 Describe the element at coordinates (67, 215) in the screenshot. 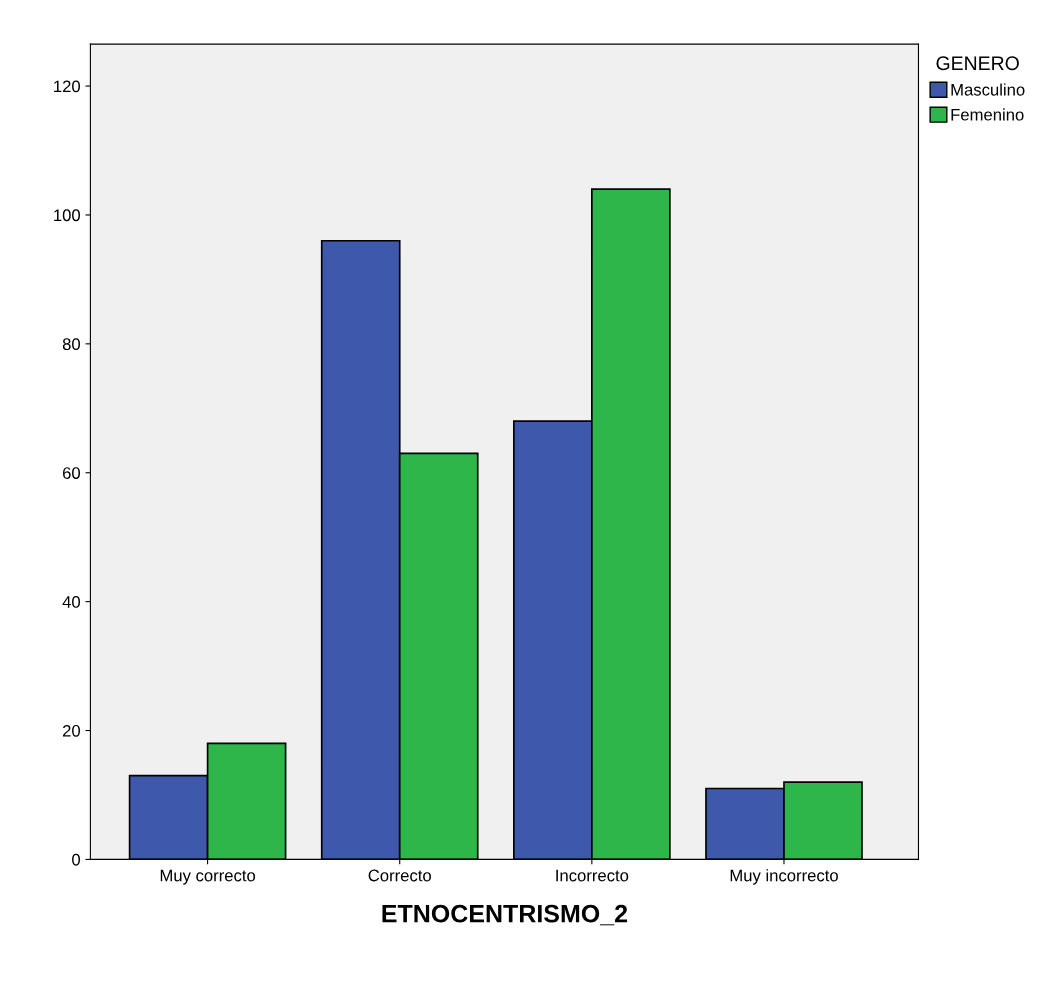

I see `y-tick-label: 100` at that location.